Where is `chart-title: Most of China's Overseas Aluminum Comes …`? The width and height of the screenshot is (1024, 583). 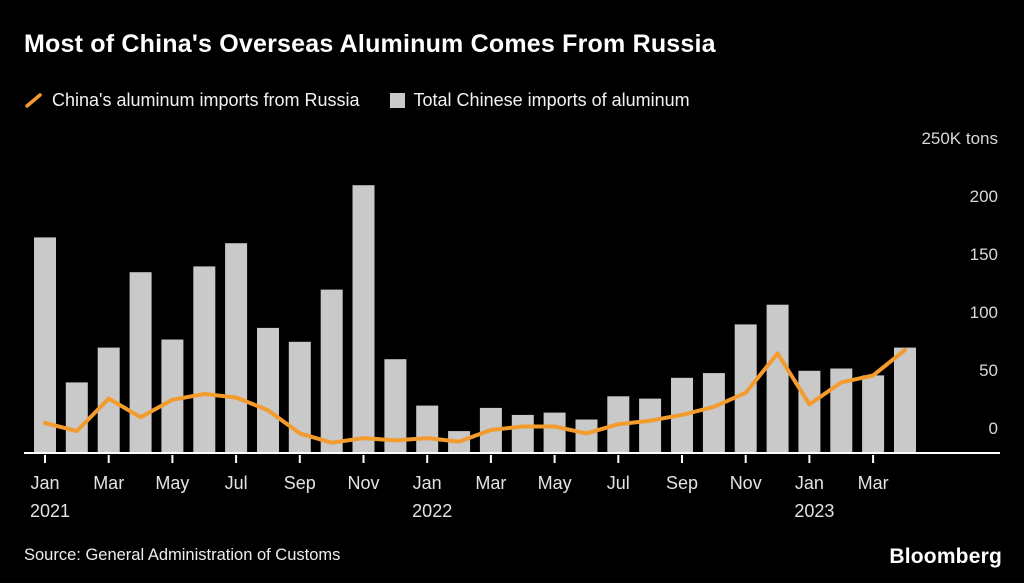
chart-title: Most of China's Overseas Aluminum Comes … is located at coordinates (370, 44).